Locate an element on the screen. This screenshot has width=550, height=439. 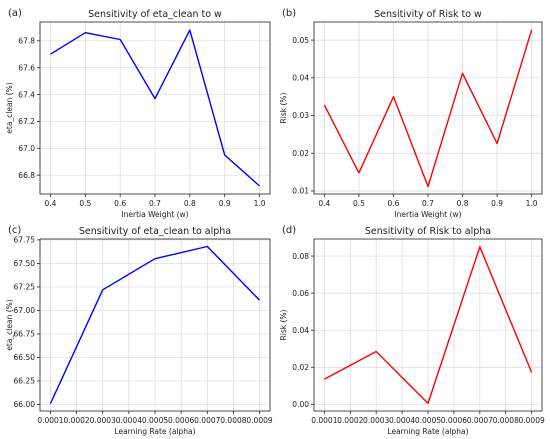
y-tick-label: 67.25 is located at coordinates (25, 287).